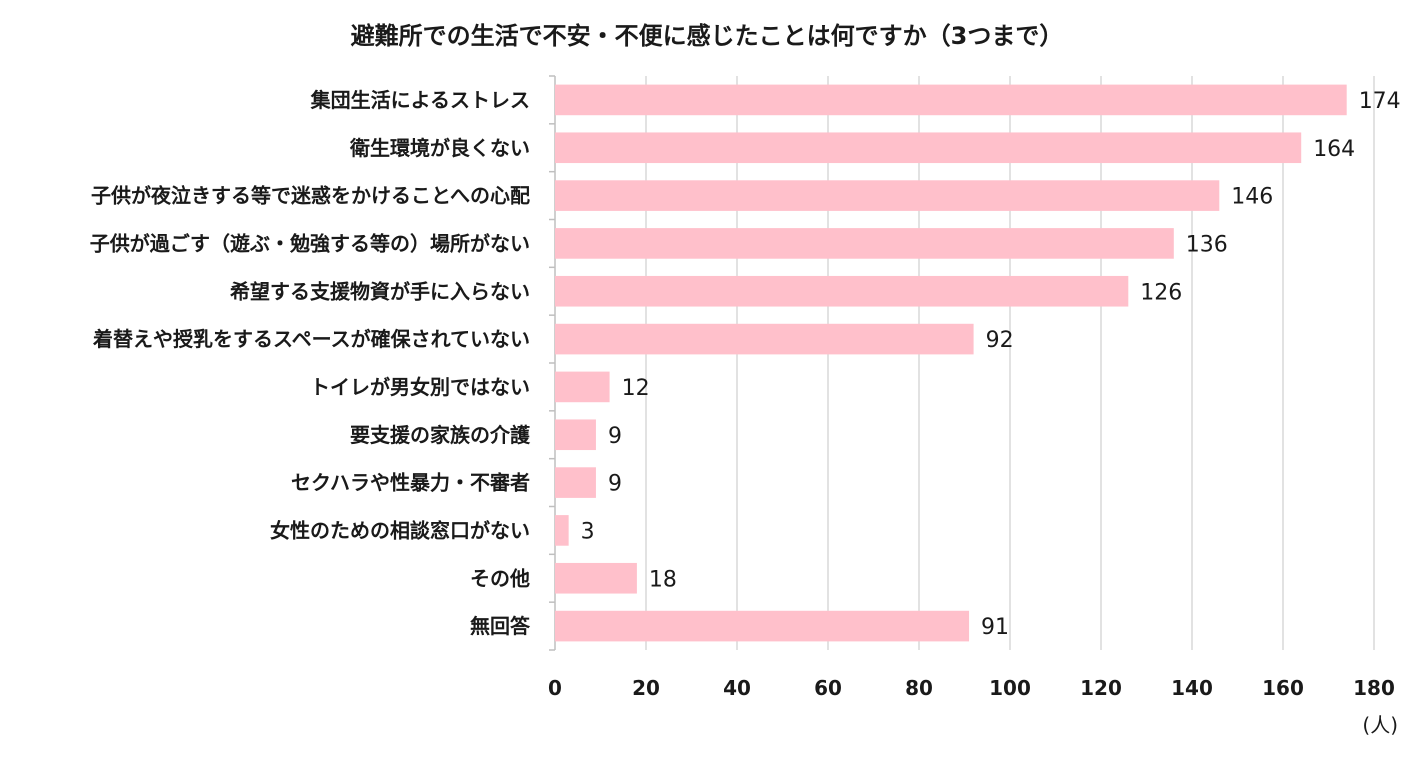 Image resolution: width=1415 pixels, height=773 pixels. I want to click on x-tick-label: 160, so click(1283, 688).